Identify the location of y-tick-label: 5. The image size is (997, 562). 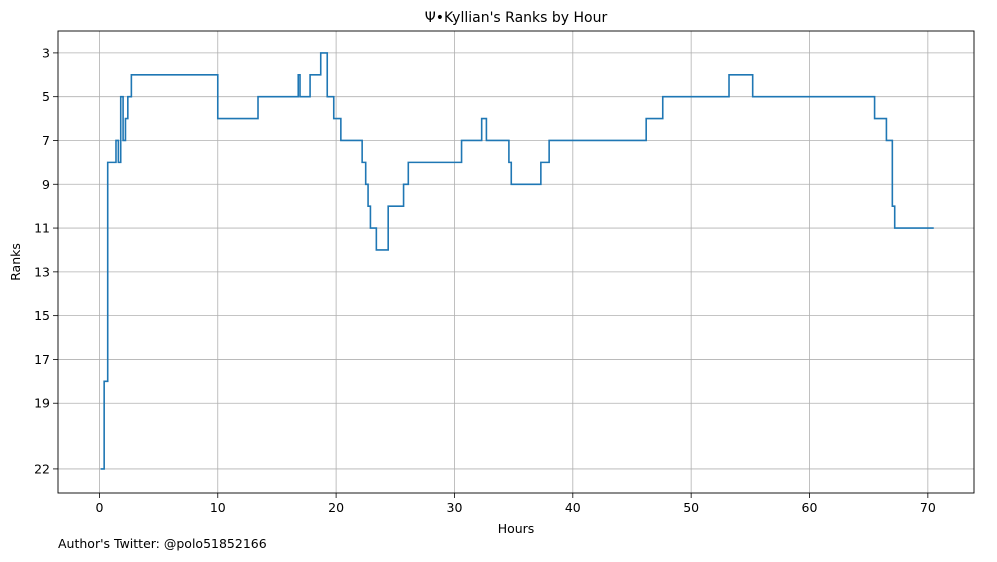
(46, 96).